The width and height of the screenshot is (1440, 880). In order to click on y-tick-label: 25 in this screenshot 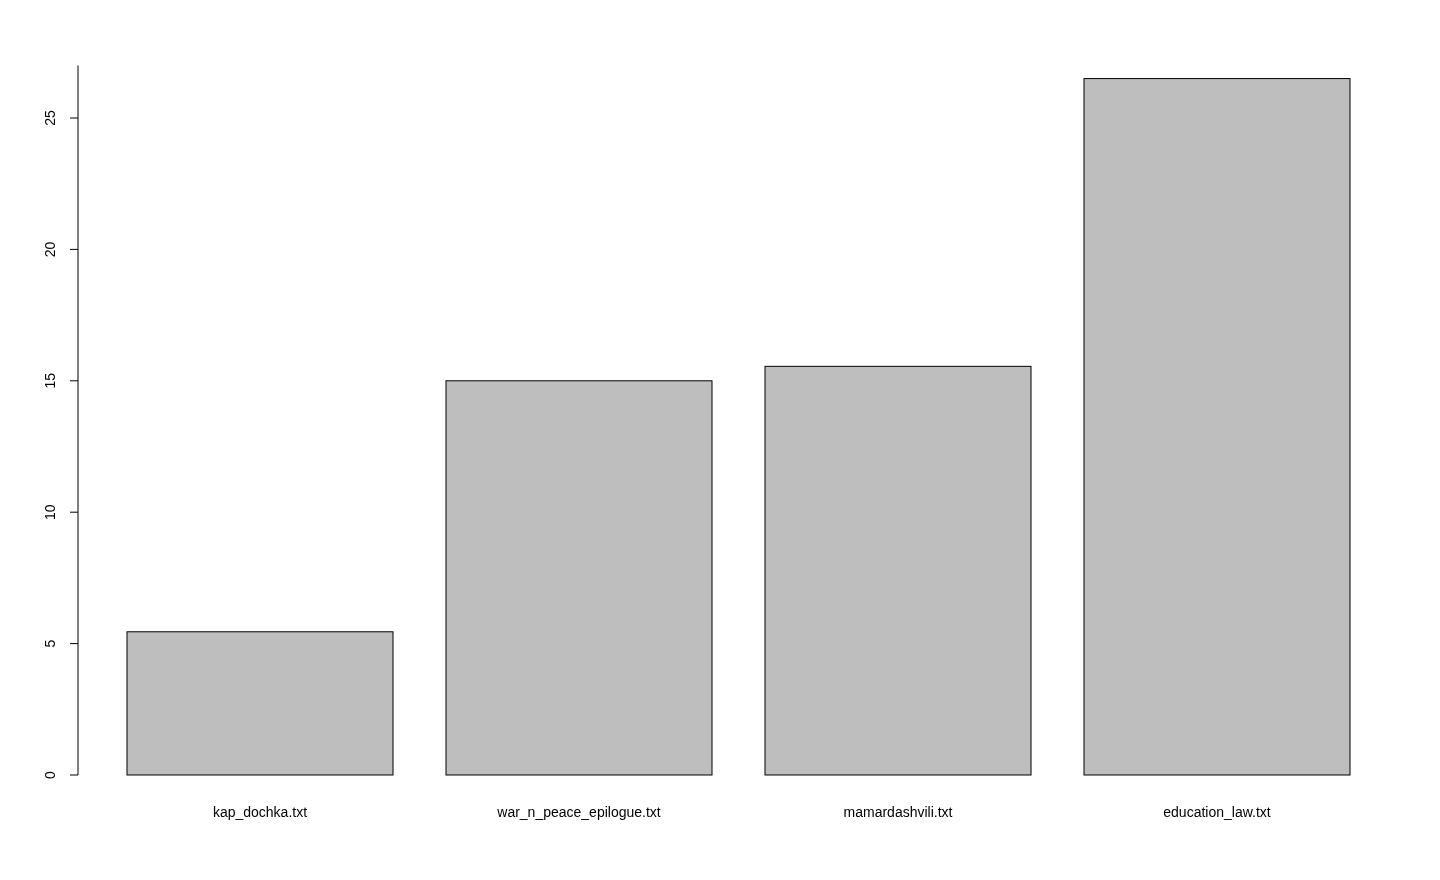, I will do `click(50, 118)`.